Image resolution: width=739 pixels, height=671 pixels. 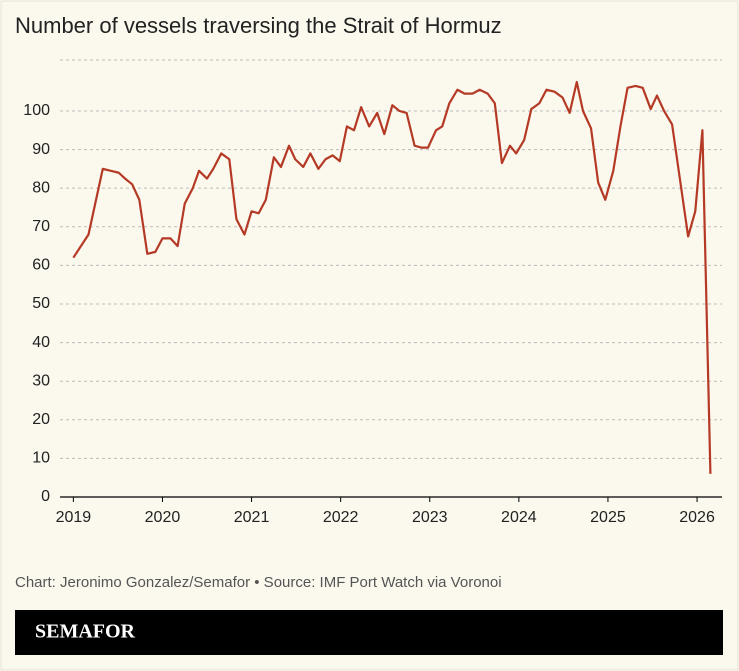 I want to click on x-tick-label: 2022, so click(x=341, y=517).